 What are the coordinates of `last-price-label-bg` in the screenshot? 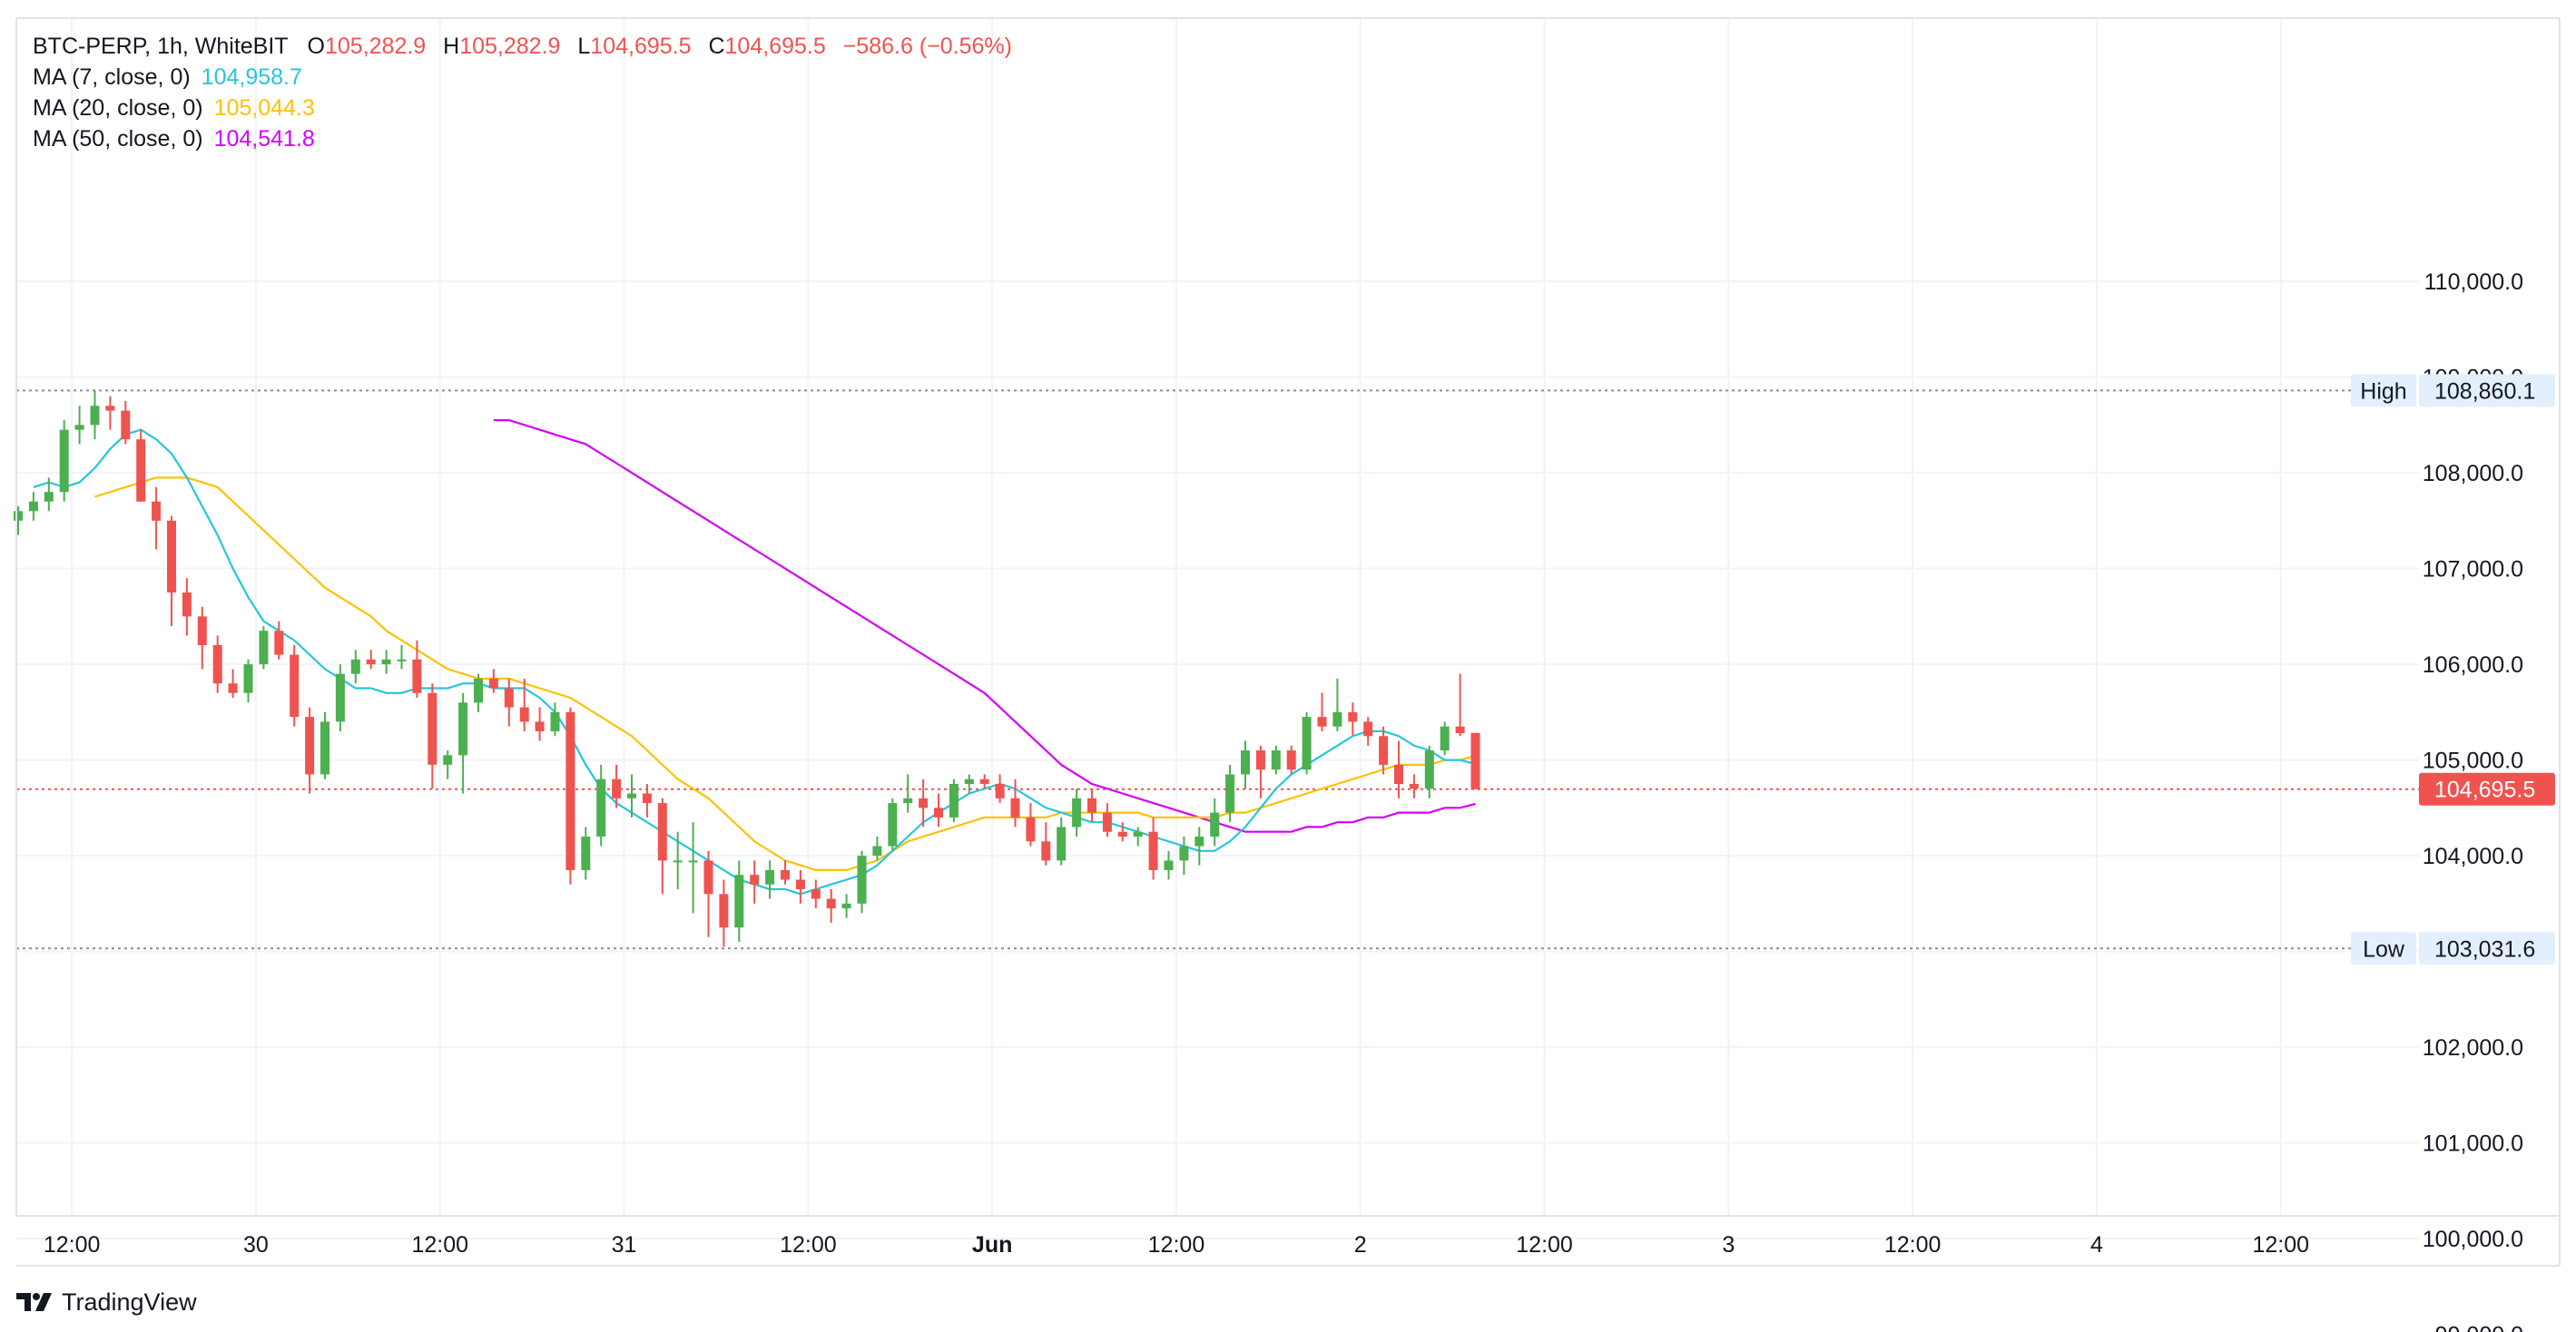 It's located at (2487, 789).